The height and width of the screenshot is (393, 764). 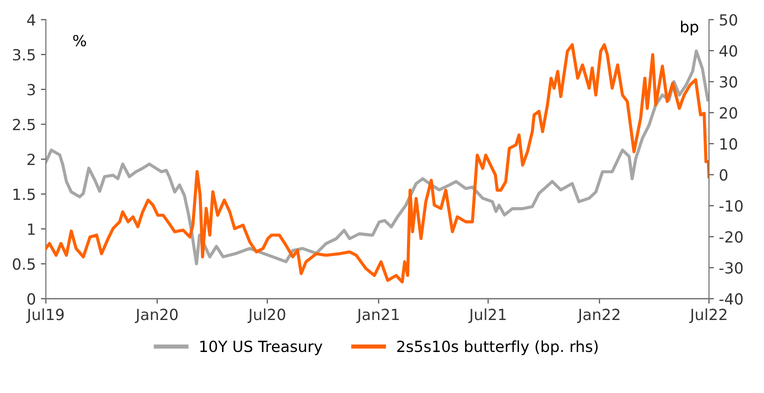 I want to click on y2-tick-label: -30, so click(x=731, y=268).